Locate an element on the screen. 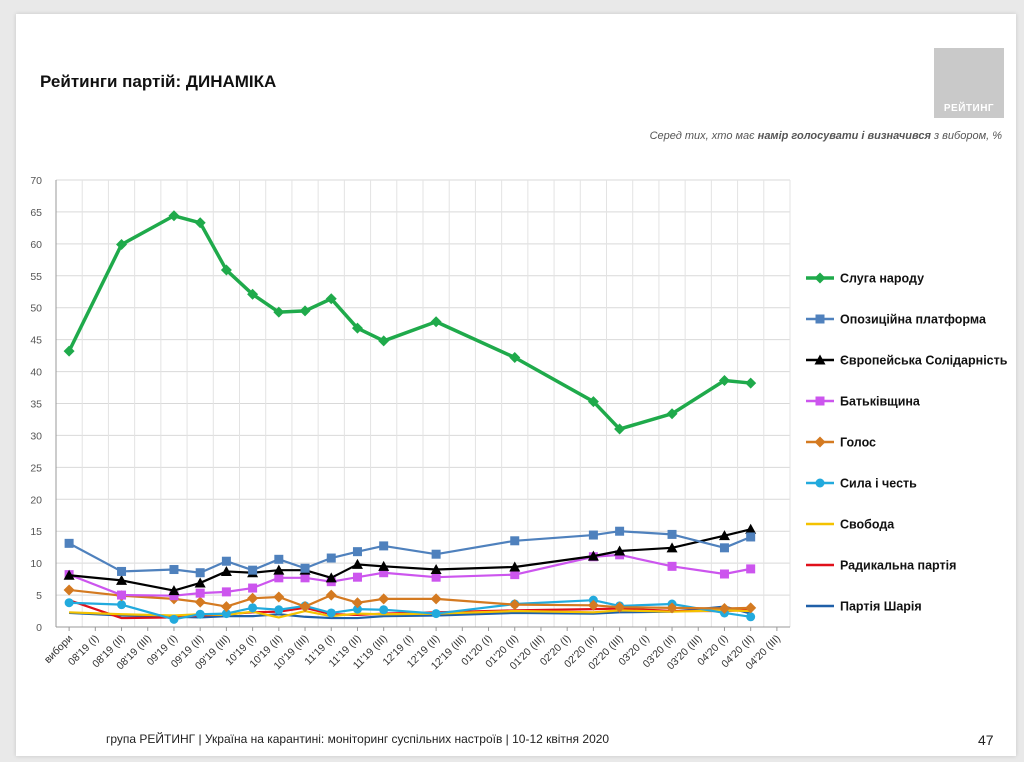  legend-item: Сила і честь is located at coordinates (861, 484).